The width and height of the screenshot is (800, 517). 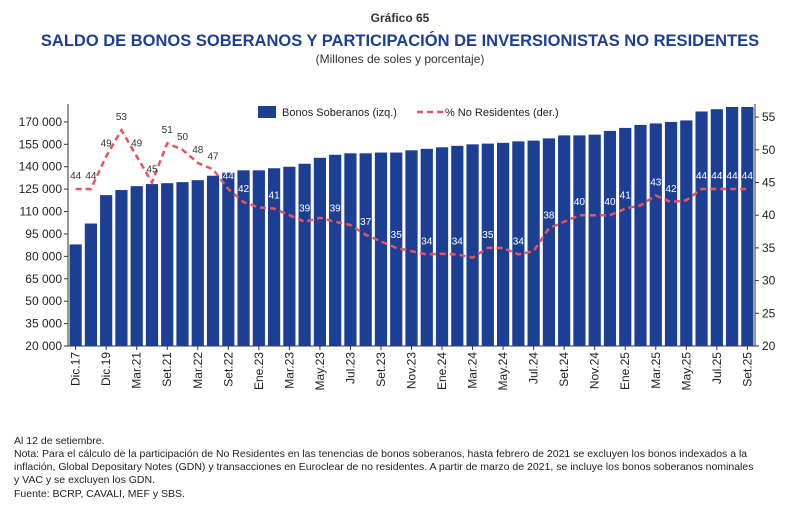 I want to click on data-label: 48, so click(x=198, y=150).